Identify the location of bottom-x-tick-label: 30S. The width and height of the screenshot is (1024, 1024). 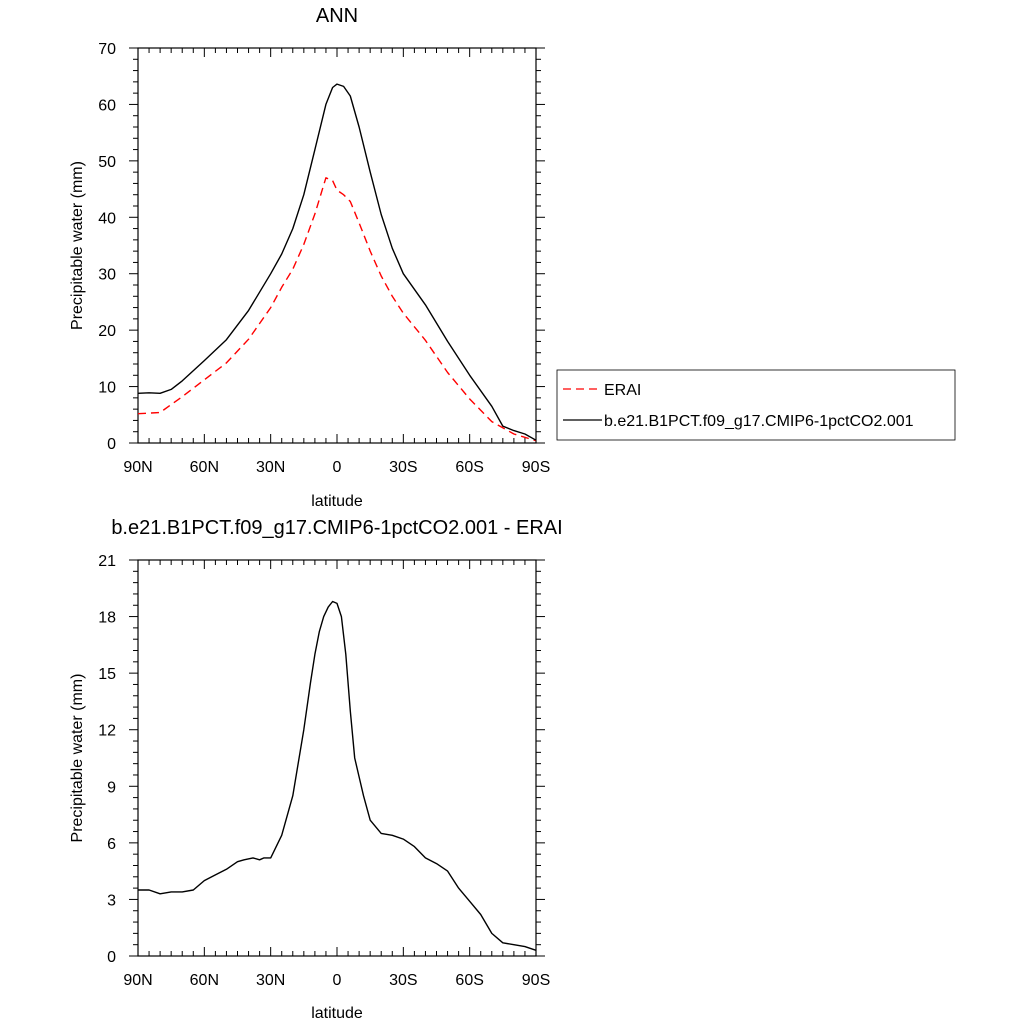
(403, 980).